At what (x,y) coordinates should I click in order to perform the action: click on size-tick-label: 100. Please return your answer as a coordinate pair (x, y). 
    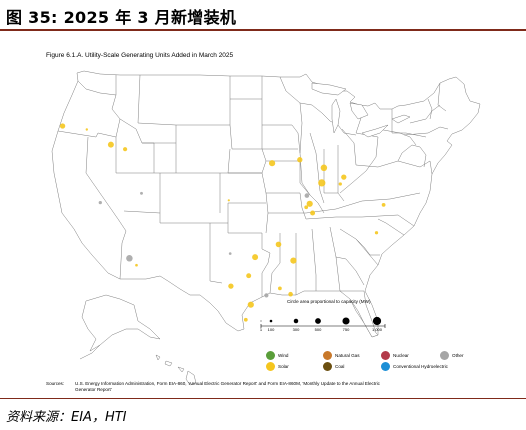
    Looking at the image, I should click on (271, 329).